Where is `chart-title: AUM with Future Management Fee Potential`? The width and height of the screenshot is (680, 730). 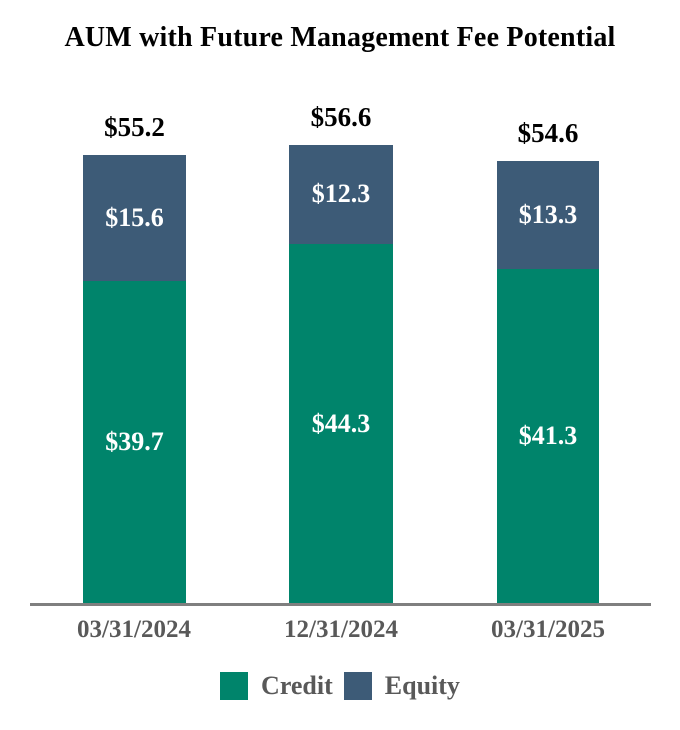
chart-title: AUM with Future Management Fee Potential is located at coordinates (340, 37).